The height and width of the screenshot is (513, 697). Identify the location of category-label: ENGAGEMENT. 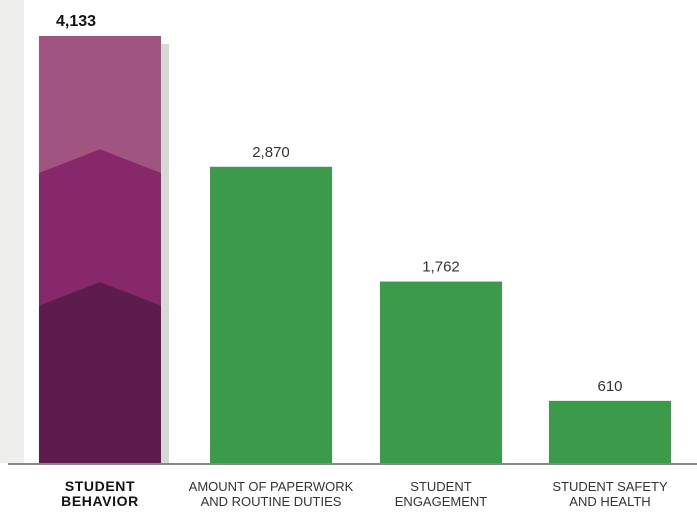
(441, 501).